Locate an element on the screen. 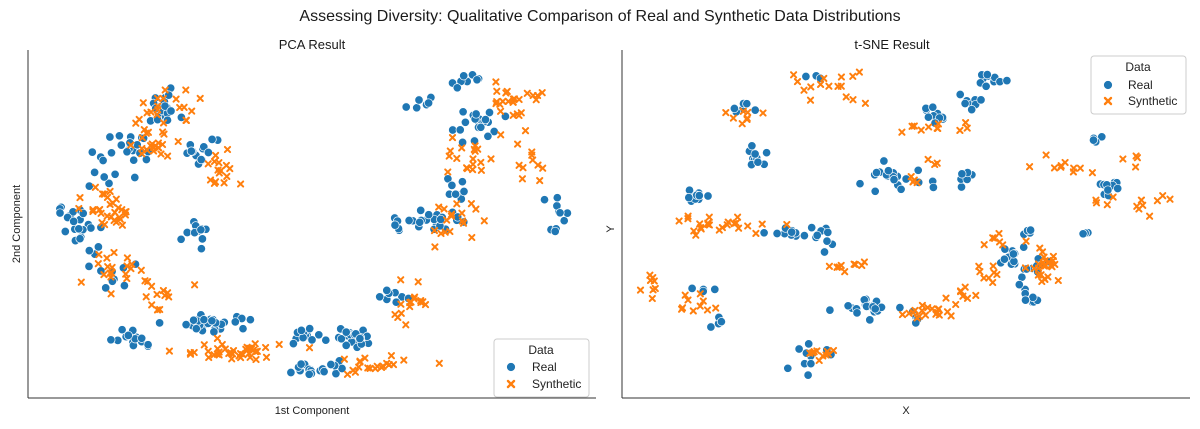 This screenshot has width=1200, height=429. tsne-legend-real-marker is located at coordinates (1108, 85).